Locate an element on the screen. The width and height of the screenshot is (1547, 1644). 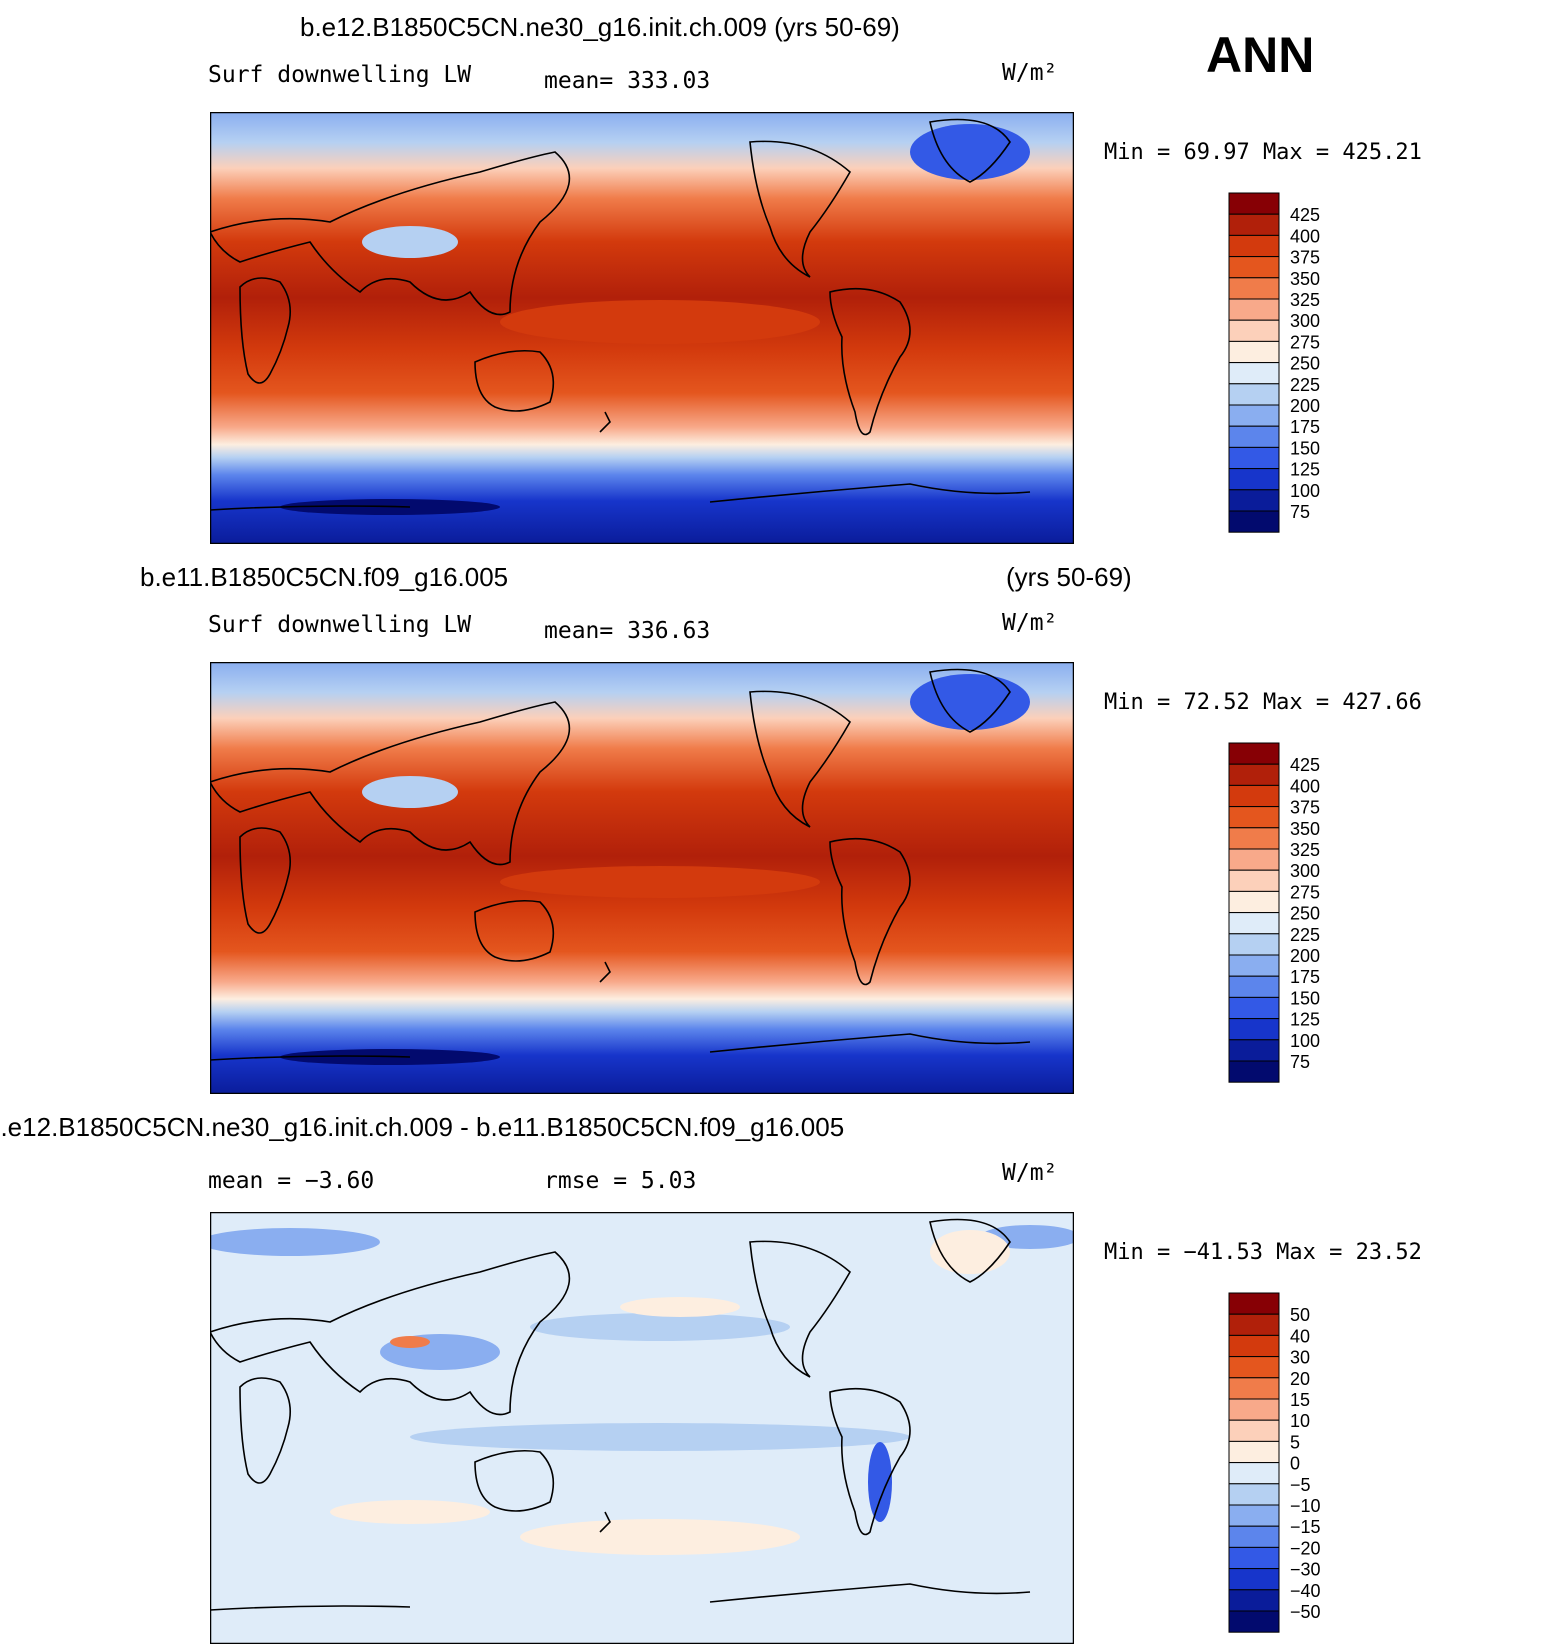
colorbar-tick-label: 350 is located at coordinates (1305, 279).